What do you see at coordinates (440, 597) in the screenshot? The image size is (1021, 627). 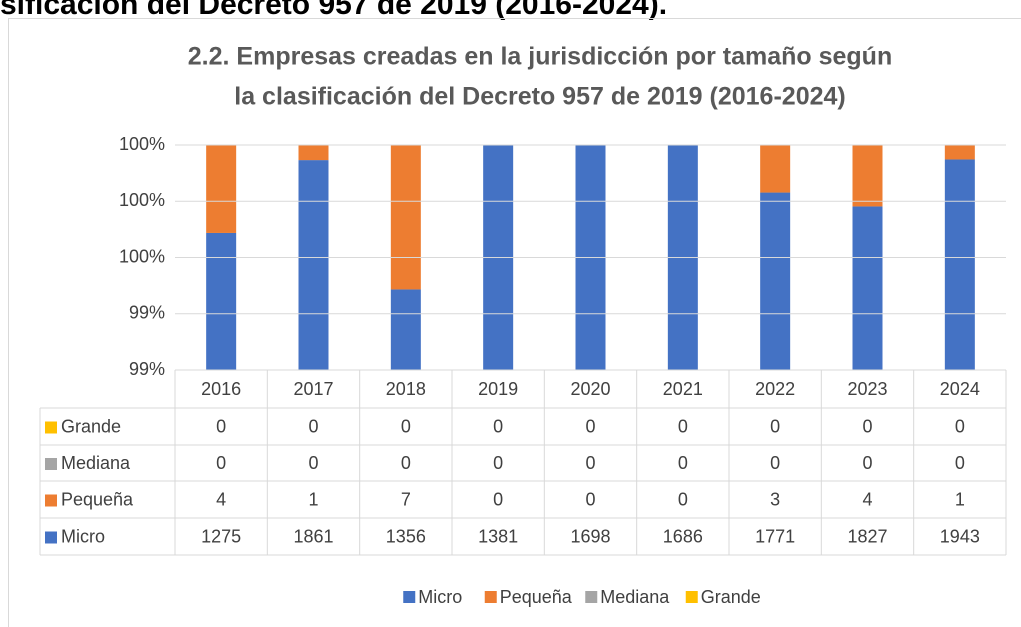 I see `legend-label: Micro` at bounding box center [440, 597].